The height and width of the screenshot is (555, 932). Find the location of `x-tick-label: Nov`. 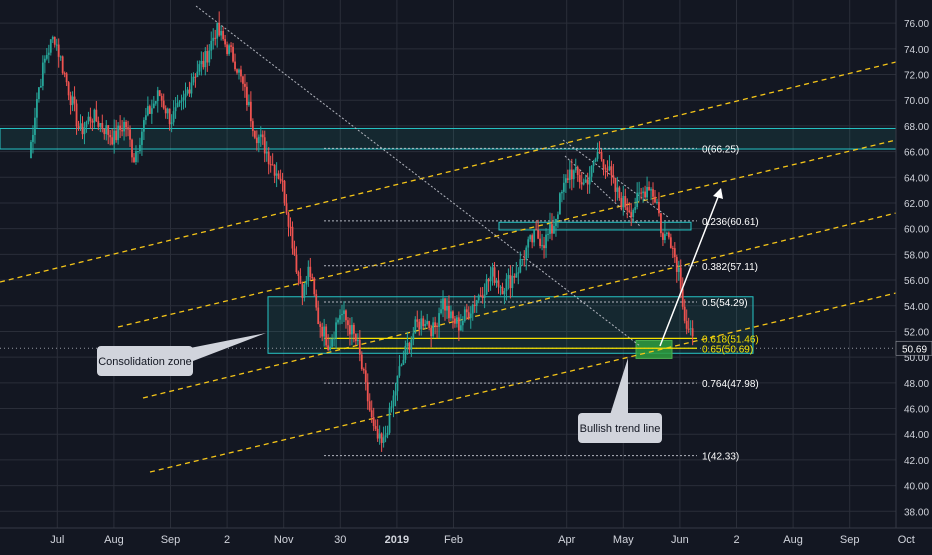

x-tick-label: Nov is located at coordinates (284, 540).